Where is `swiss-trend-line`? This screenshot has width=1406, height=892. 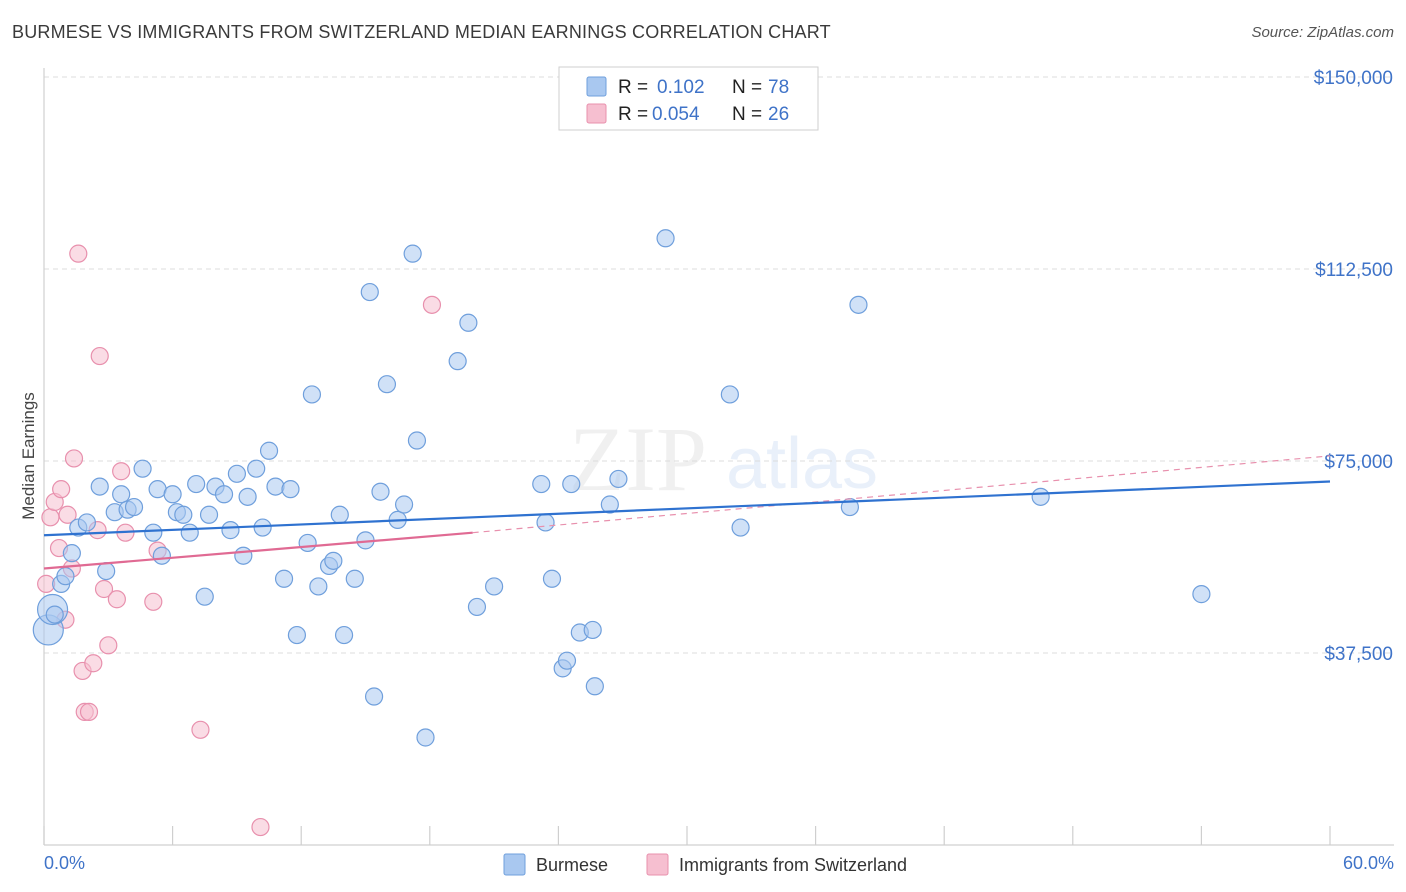
swiss-trend-line is located at coordinates (258, 550).